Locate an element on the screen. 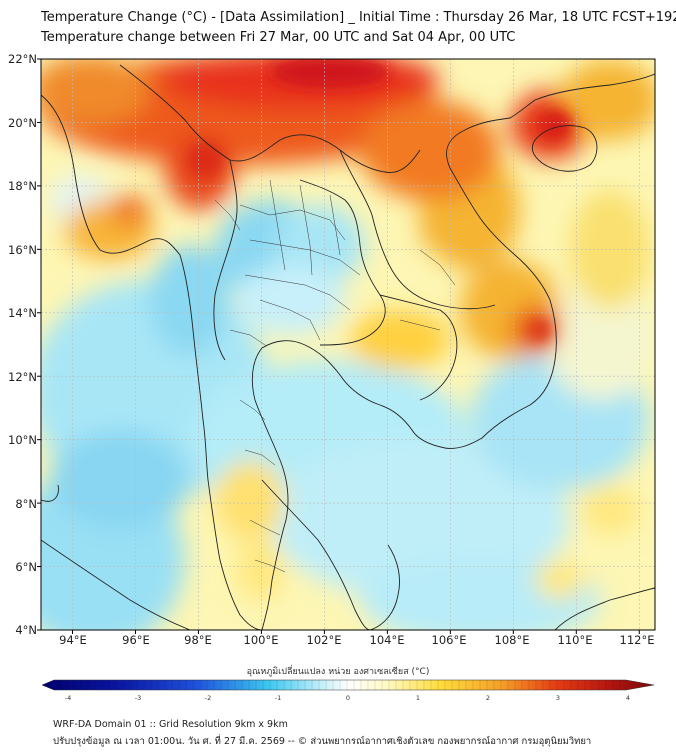 The width and height of the screenshot is (676, 756). lat-label: 10°N is located at coordinates (22, 440).